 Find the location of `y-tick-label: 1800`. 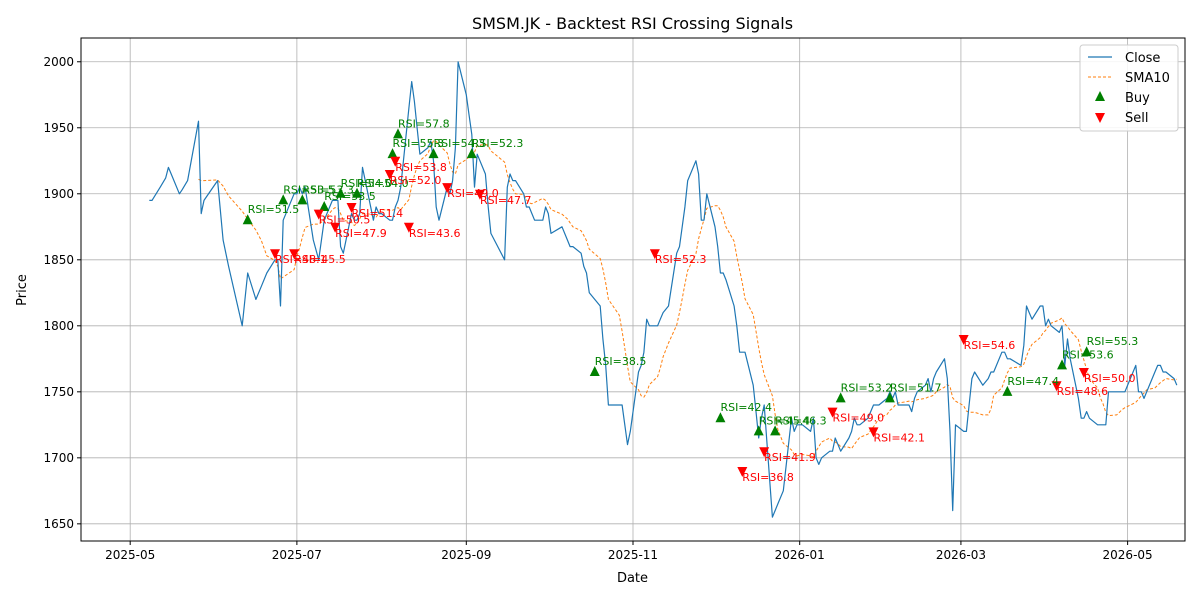

y-tick-label: 1800 is located at coordinates (58, 326).